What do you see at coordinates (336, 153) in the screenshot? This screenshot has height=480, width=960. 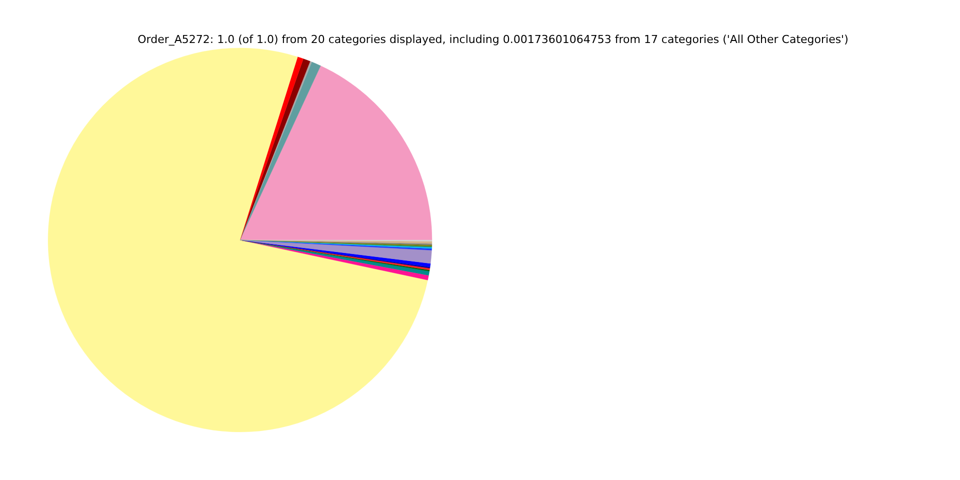 I see `pie-slice` at bounding box center [336, 153].